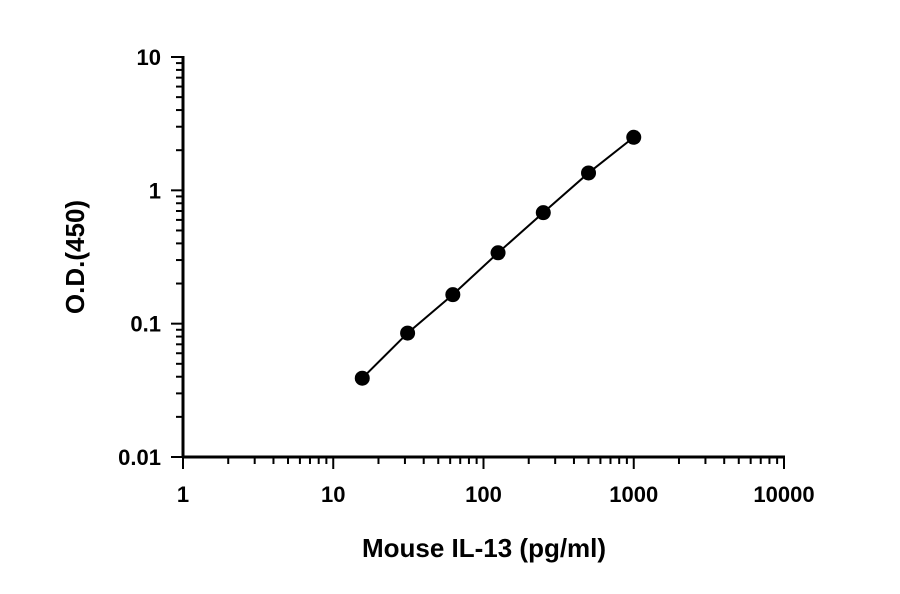 This screenshot has width=900, height=594. Describe the element at coordinates (183, 494) in the screenshot. I see `x-tick-label: 1` at that location.